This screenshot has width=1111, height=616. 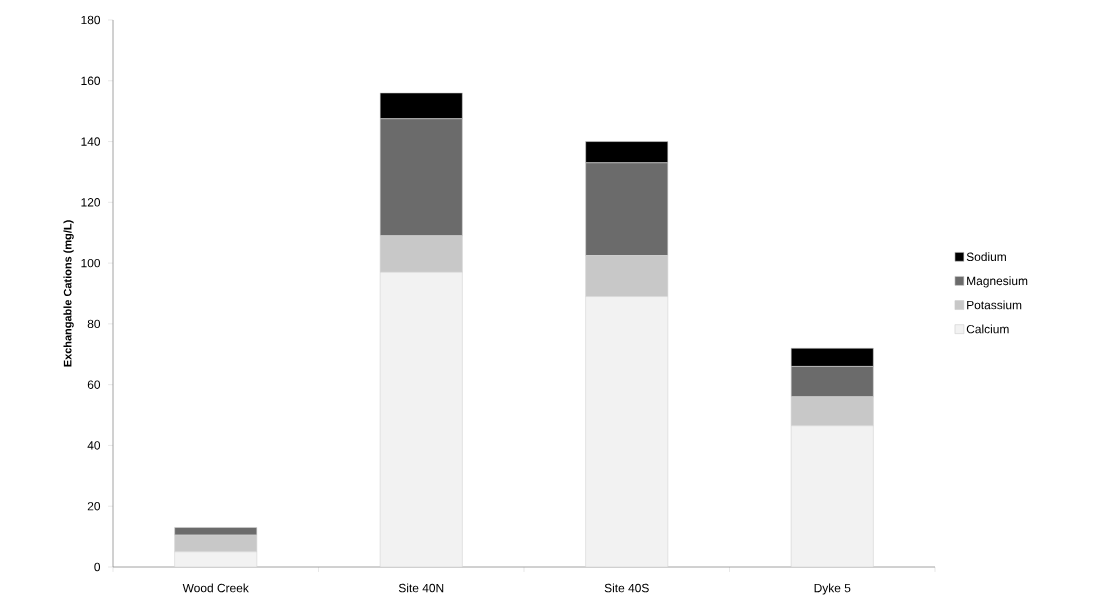 I want to click on y-tick-label: 180, so click(x=91, y=20).